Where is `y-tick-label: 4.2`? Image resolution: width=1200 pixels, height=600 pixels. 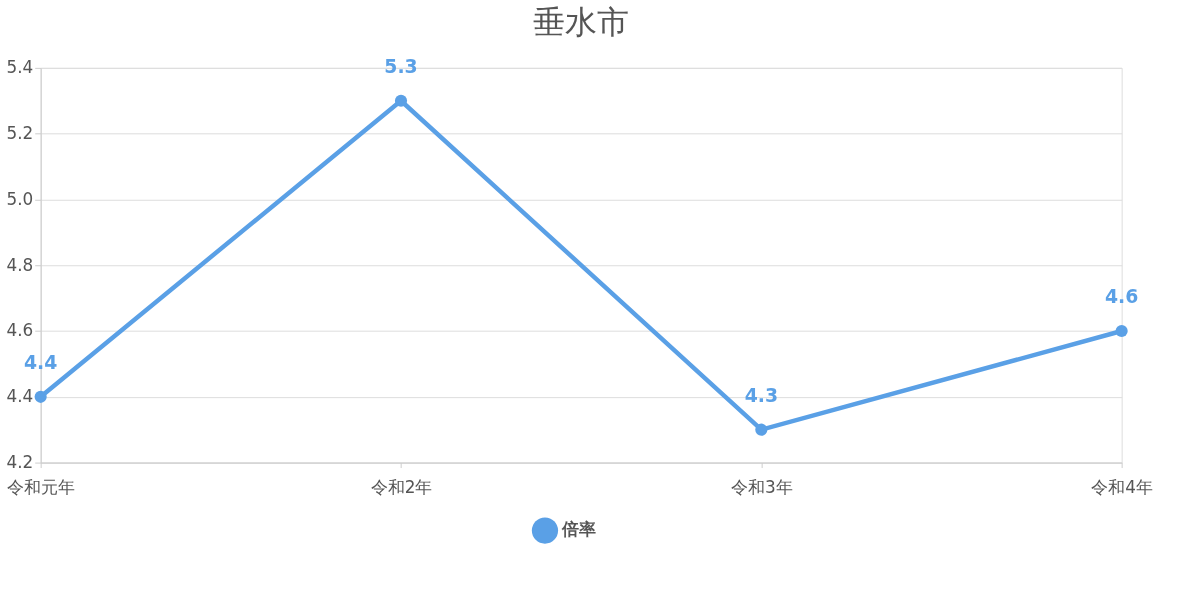
y-tick-label: 4.2 is located at coordinates (20, 462).